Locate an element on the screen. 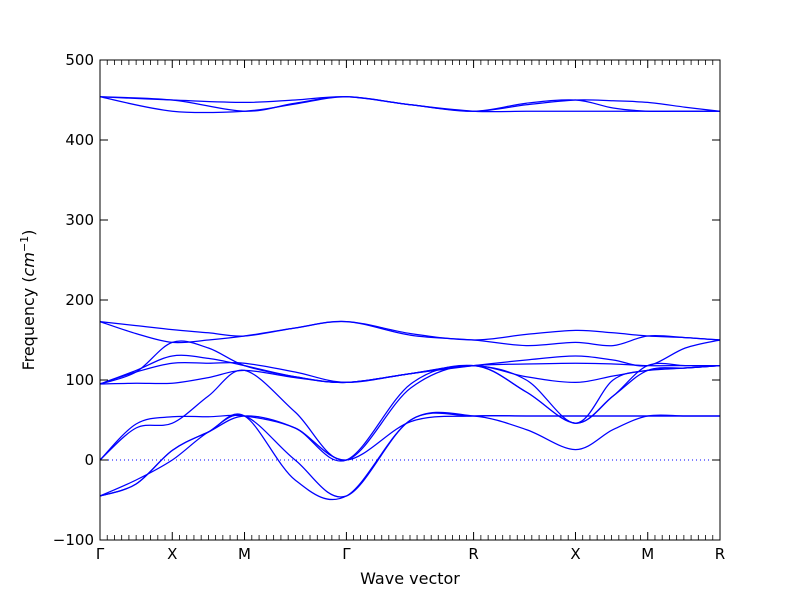 This screenshot has width=800, height=600. y-tick-label: 400 is located at coordinates (79, 140).